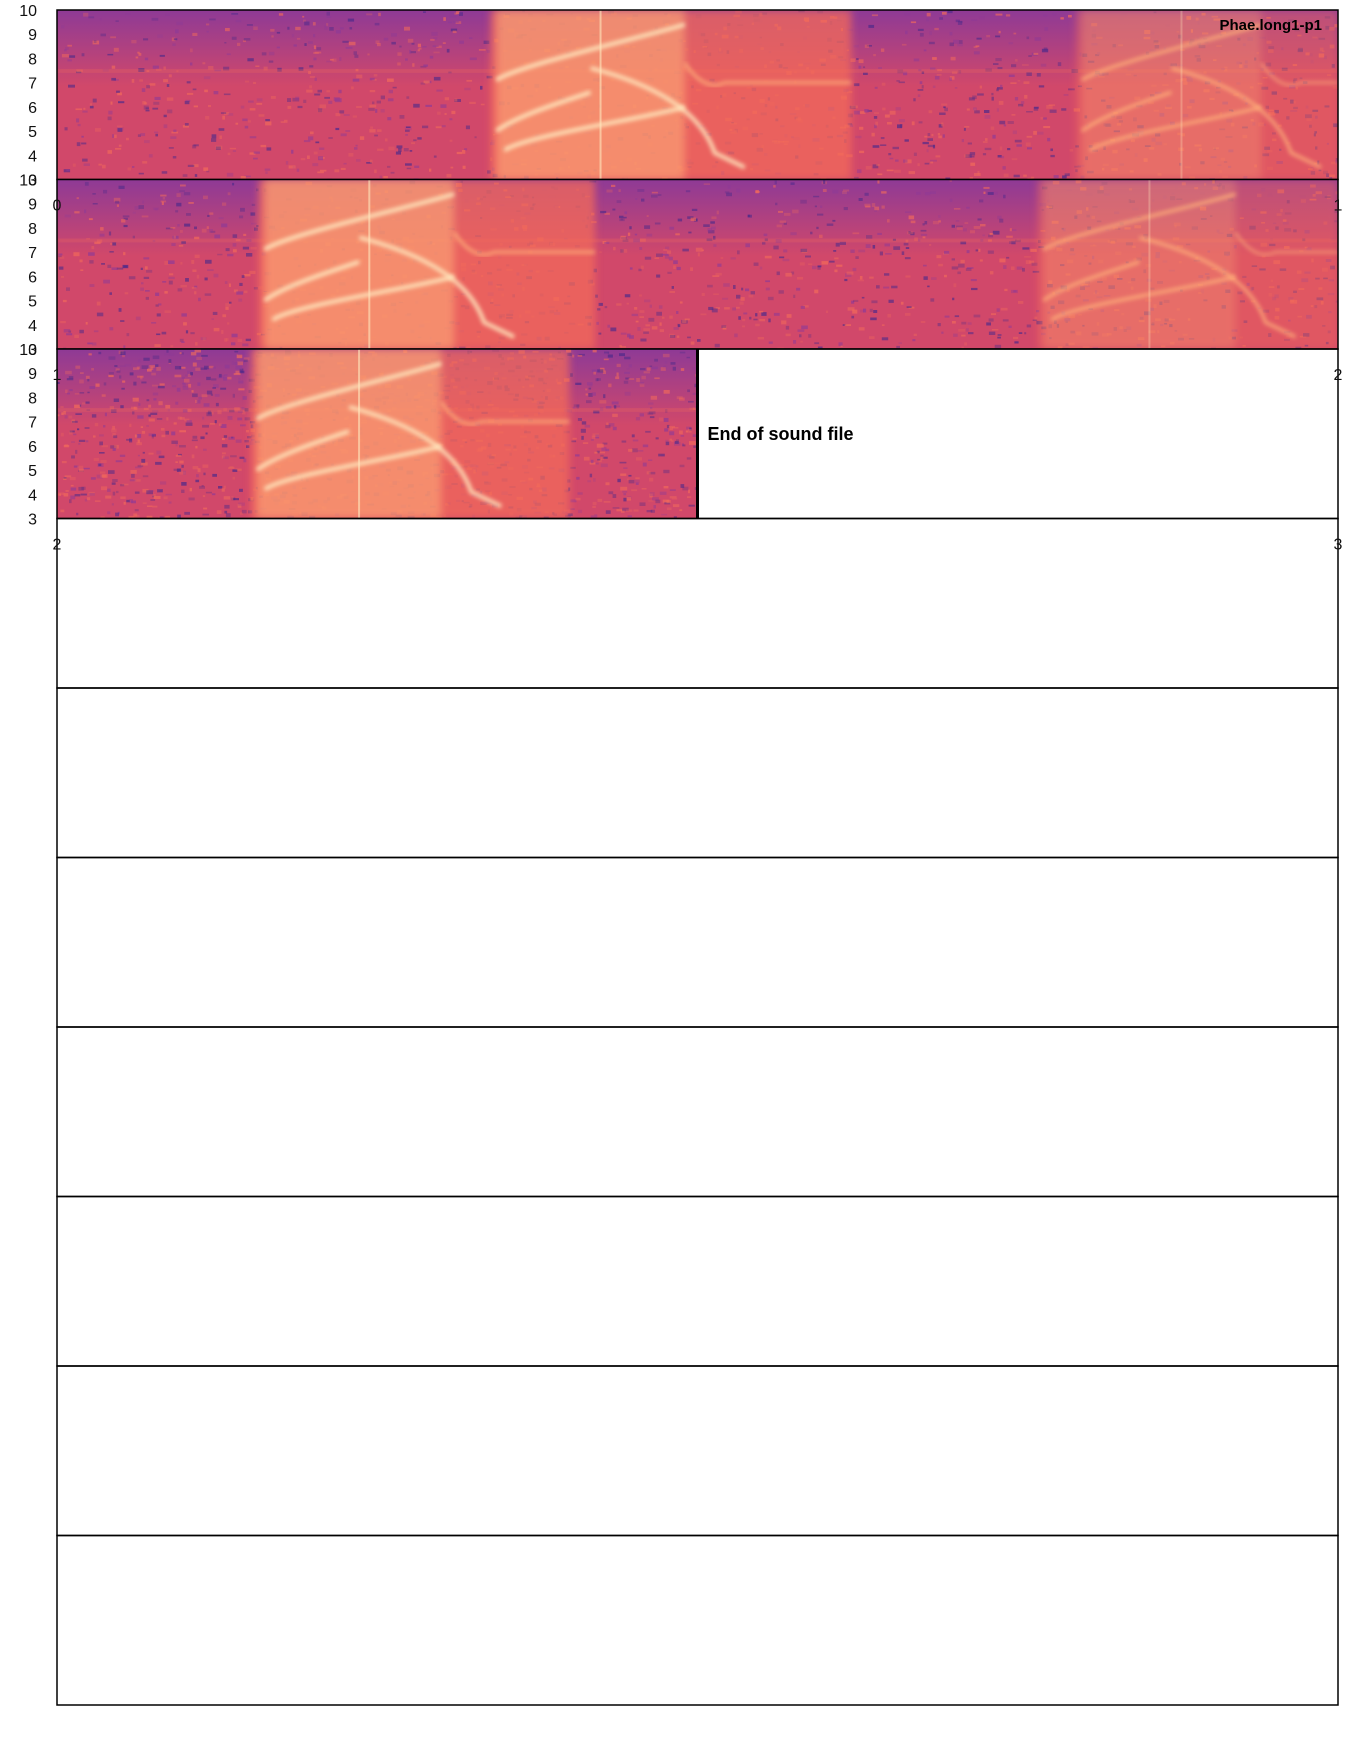 The height and width of the screenshot is (1760, 1360). What do you see at coordinates (1338, 545) in the screenshot?
I see `x-tick-label: 3` at bounding box center [1338, 545].